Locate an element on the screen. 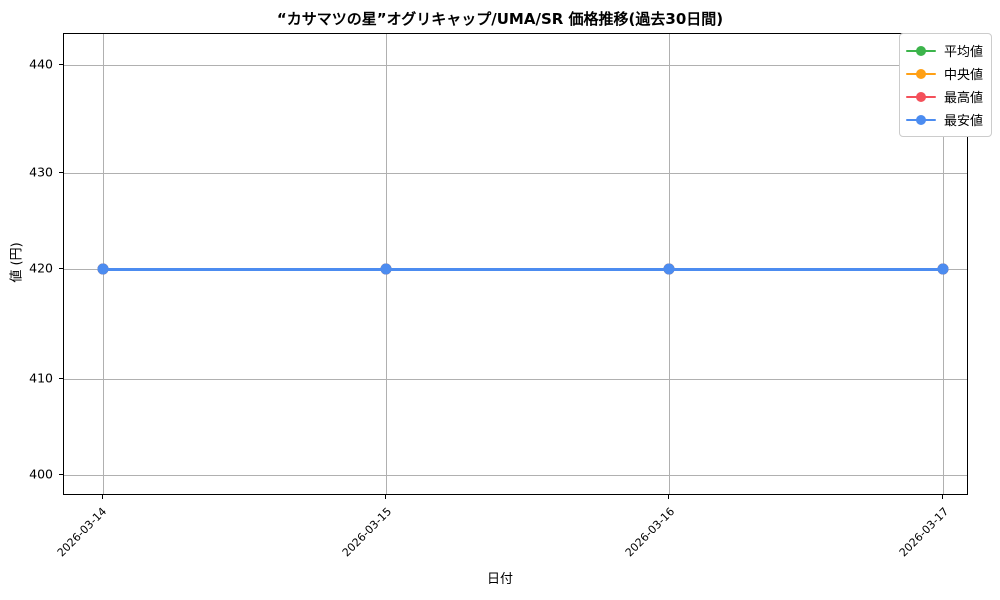 Image resolution: width=1000 pixels, height=600 pixels. y-tick-label-420: 420 is located at coordinates (41, 268).